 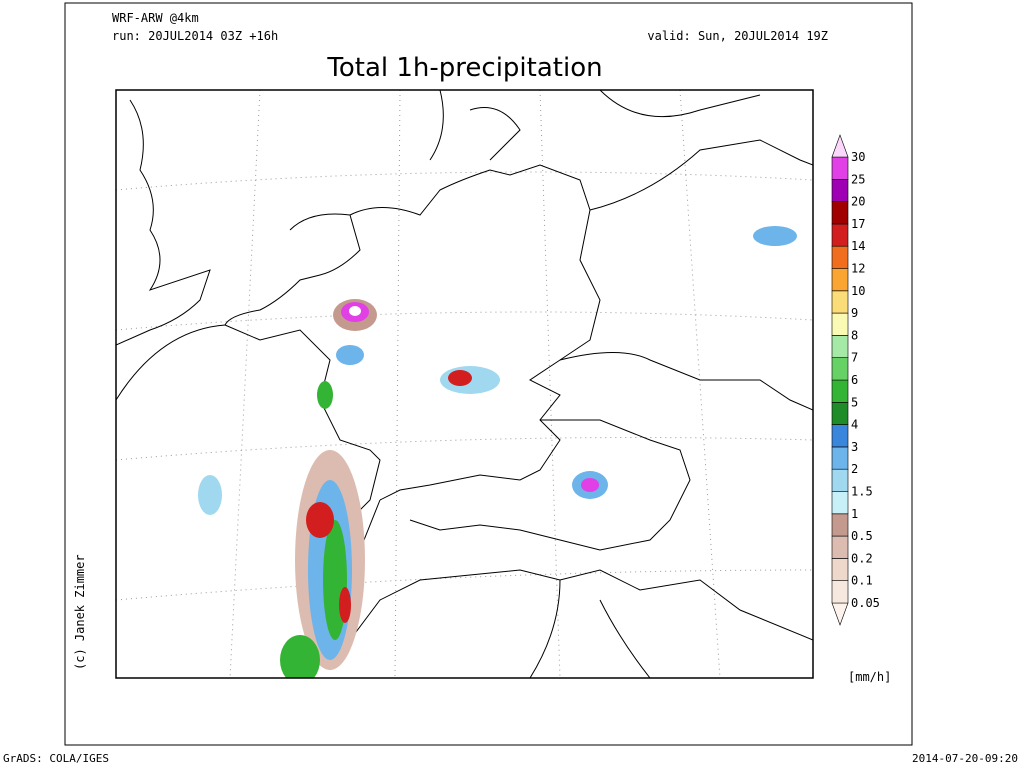 What do you see at coordinates (862, 558) in the screenshot?
I see `colorbar-label: 0.2` at bounding box center [862, 558].